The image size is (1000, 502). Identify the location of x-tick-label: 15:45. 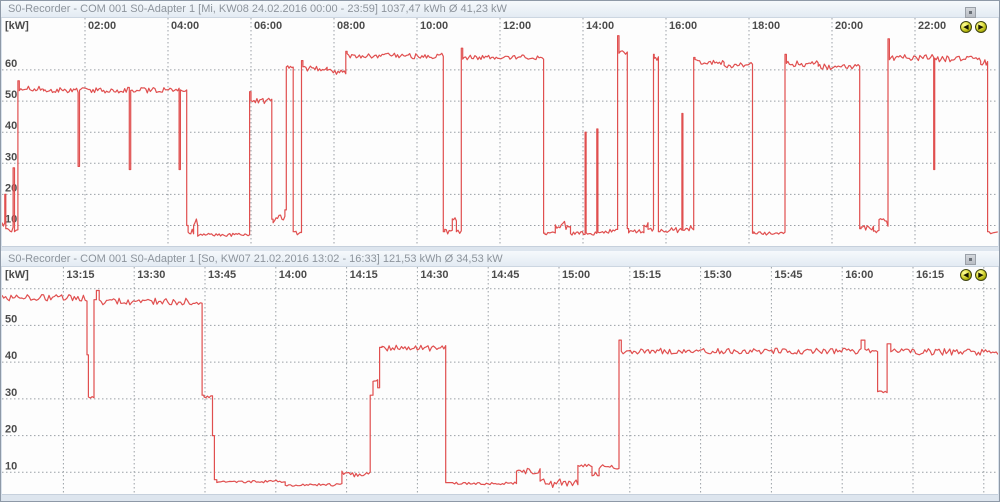
(788, 275).